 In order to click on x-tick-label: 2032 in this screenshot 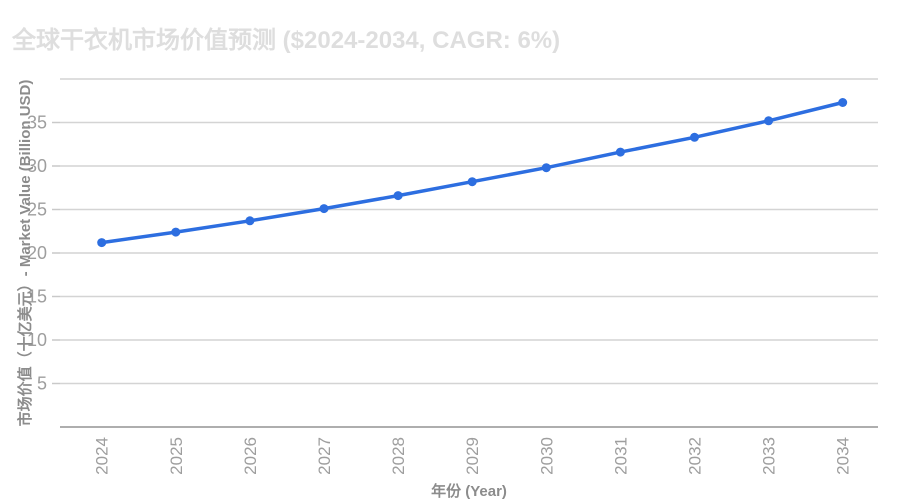, I will do `click(695, 456)`.